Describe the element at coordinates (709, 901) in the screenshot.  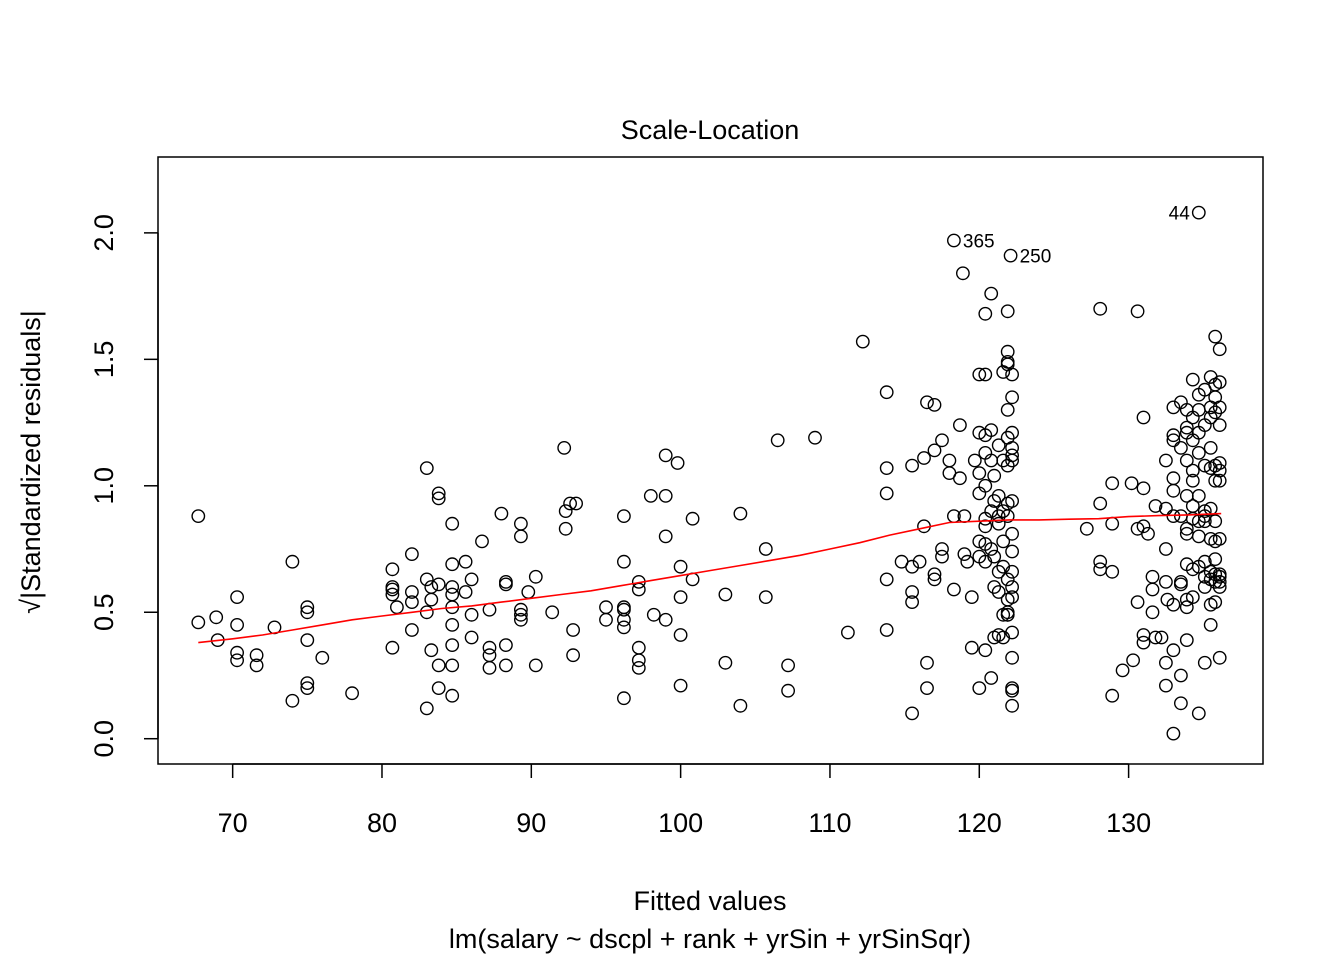
I see `x-axis-label: Fitted values` at that location.